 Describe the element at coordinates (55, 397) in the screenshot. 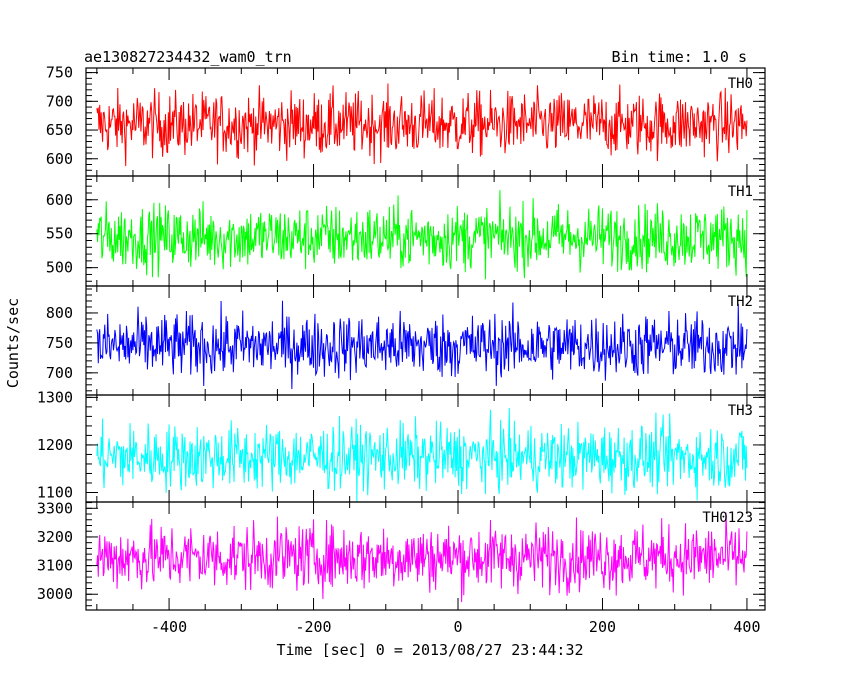

I see `y-tick-label: 1300` at that location.